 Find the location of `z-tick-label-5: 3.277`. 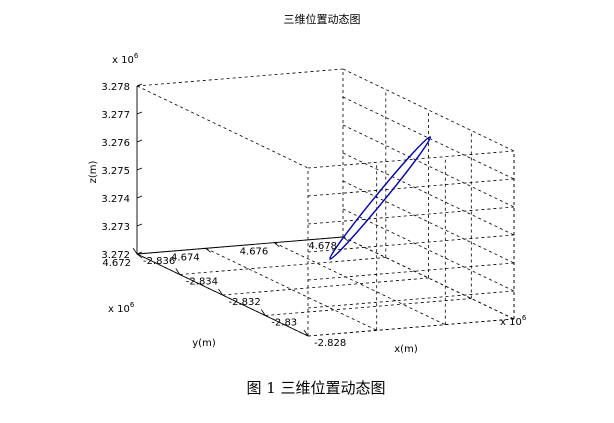

z-tick-label-5: 3.277 is located at coordinates (115, 115).